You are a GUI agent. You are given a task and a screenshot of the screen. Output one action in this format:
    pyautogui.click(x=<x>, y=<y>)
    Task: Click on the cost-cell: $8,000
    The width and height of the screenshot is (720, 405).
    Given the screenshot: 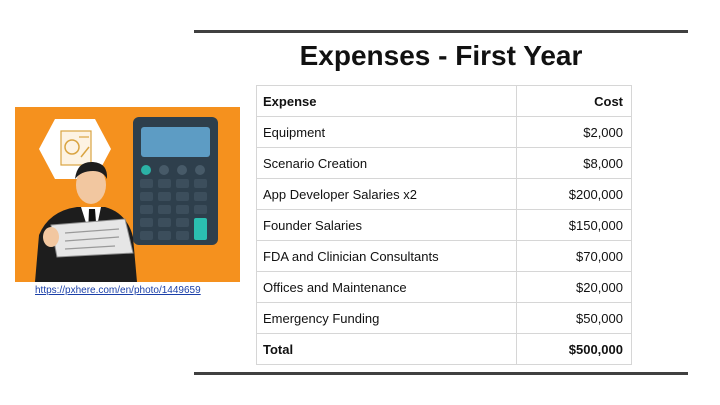 What is the action you would take?
    pyautogui.click(x=574, y=163)
    